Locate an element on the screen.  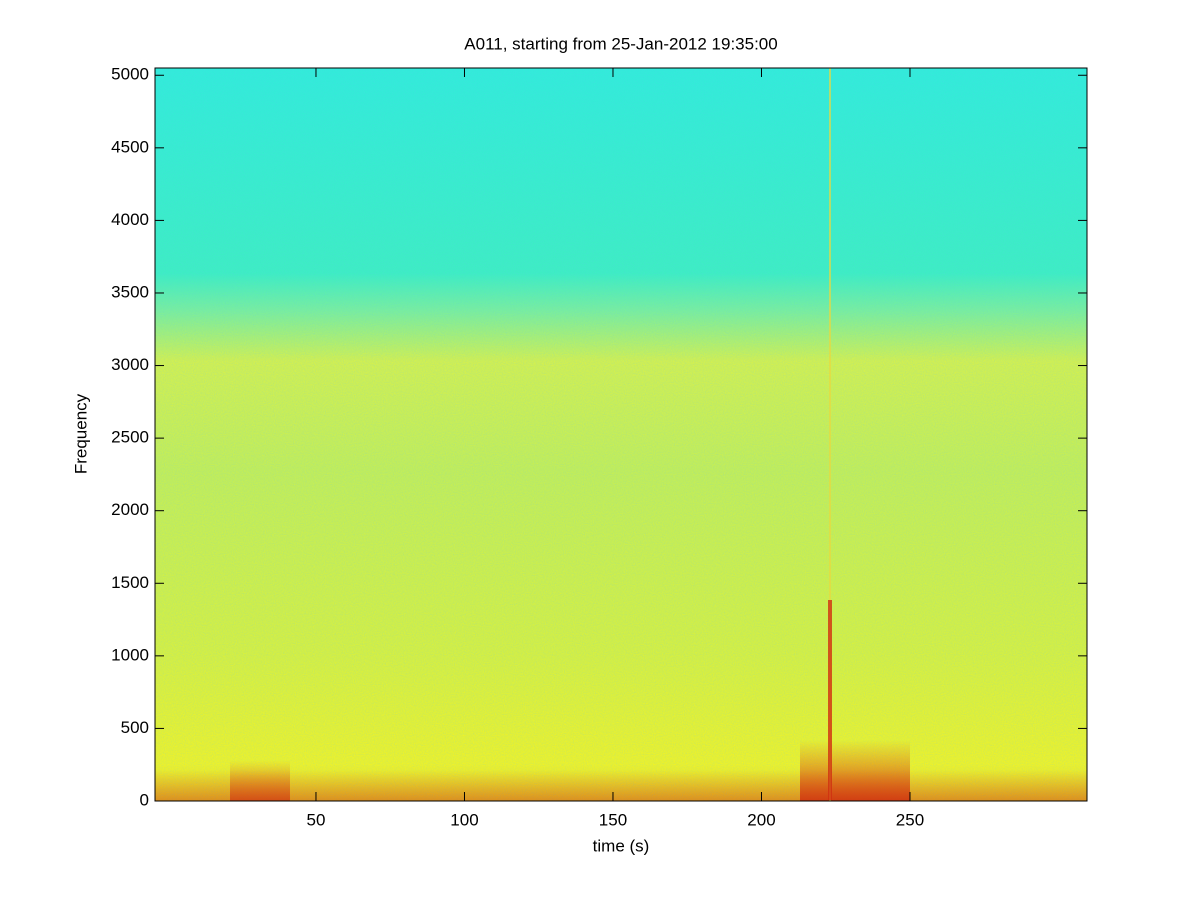
x-axis-label: time (s) is located at coordinates (621, 845).